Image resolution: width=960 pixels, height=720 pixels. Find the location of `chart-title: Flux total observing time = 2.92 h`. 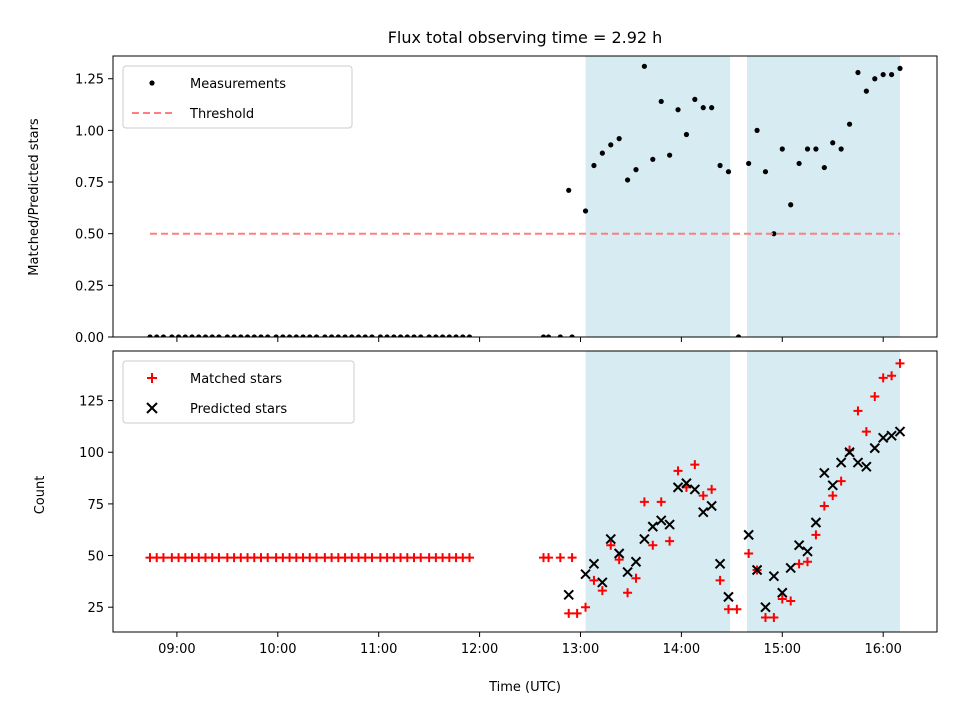

chart-title: Flux total observing time = 2.92 h is located at coordinates (525, 37).